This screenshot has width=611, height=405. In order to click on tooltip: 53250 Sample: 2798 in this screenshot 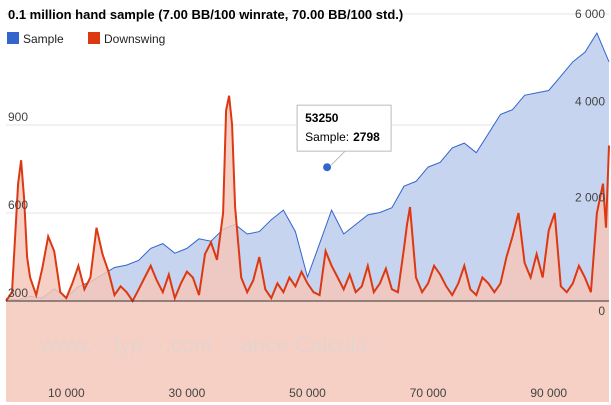, I will do `click(344, 138)`.